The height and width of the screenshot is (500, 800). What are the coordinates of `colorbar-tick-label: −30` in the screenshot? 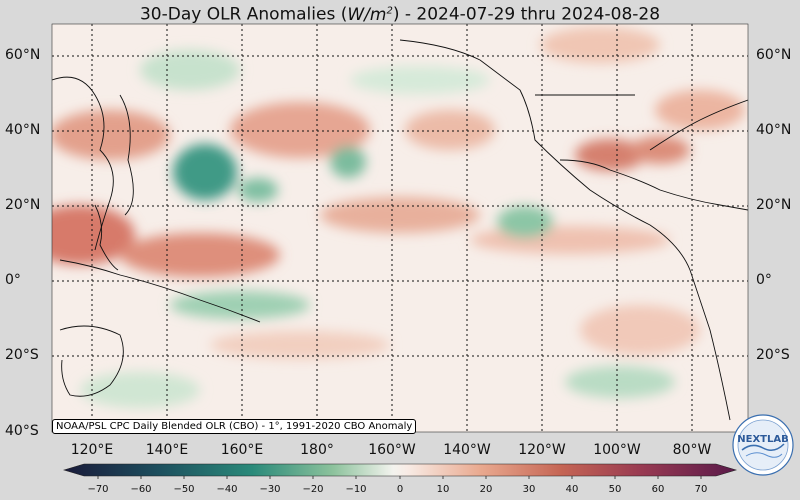 It's located at (270, 489).